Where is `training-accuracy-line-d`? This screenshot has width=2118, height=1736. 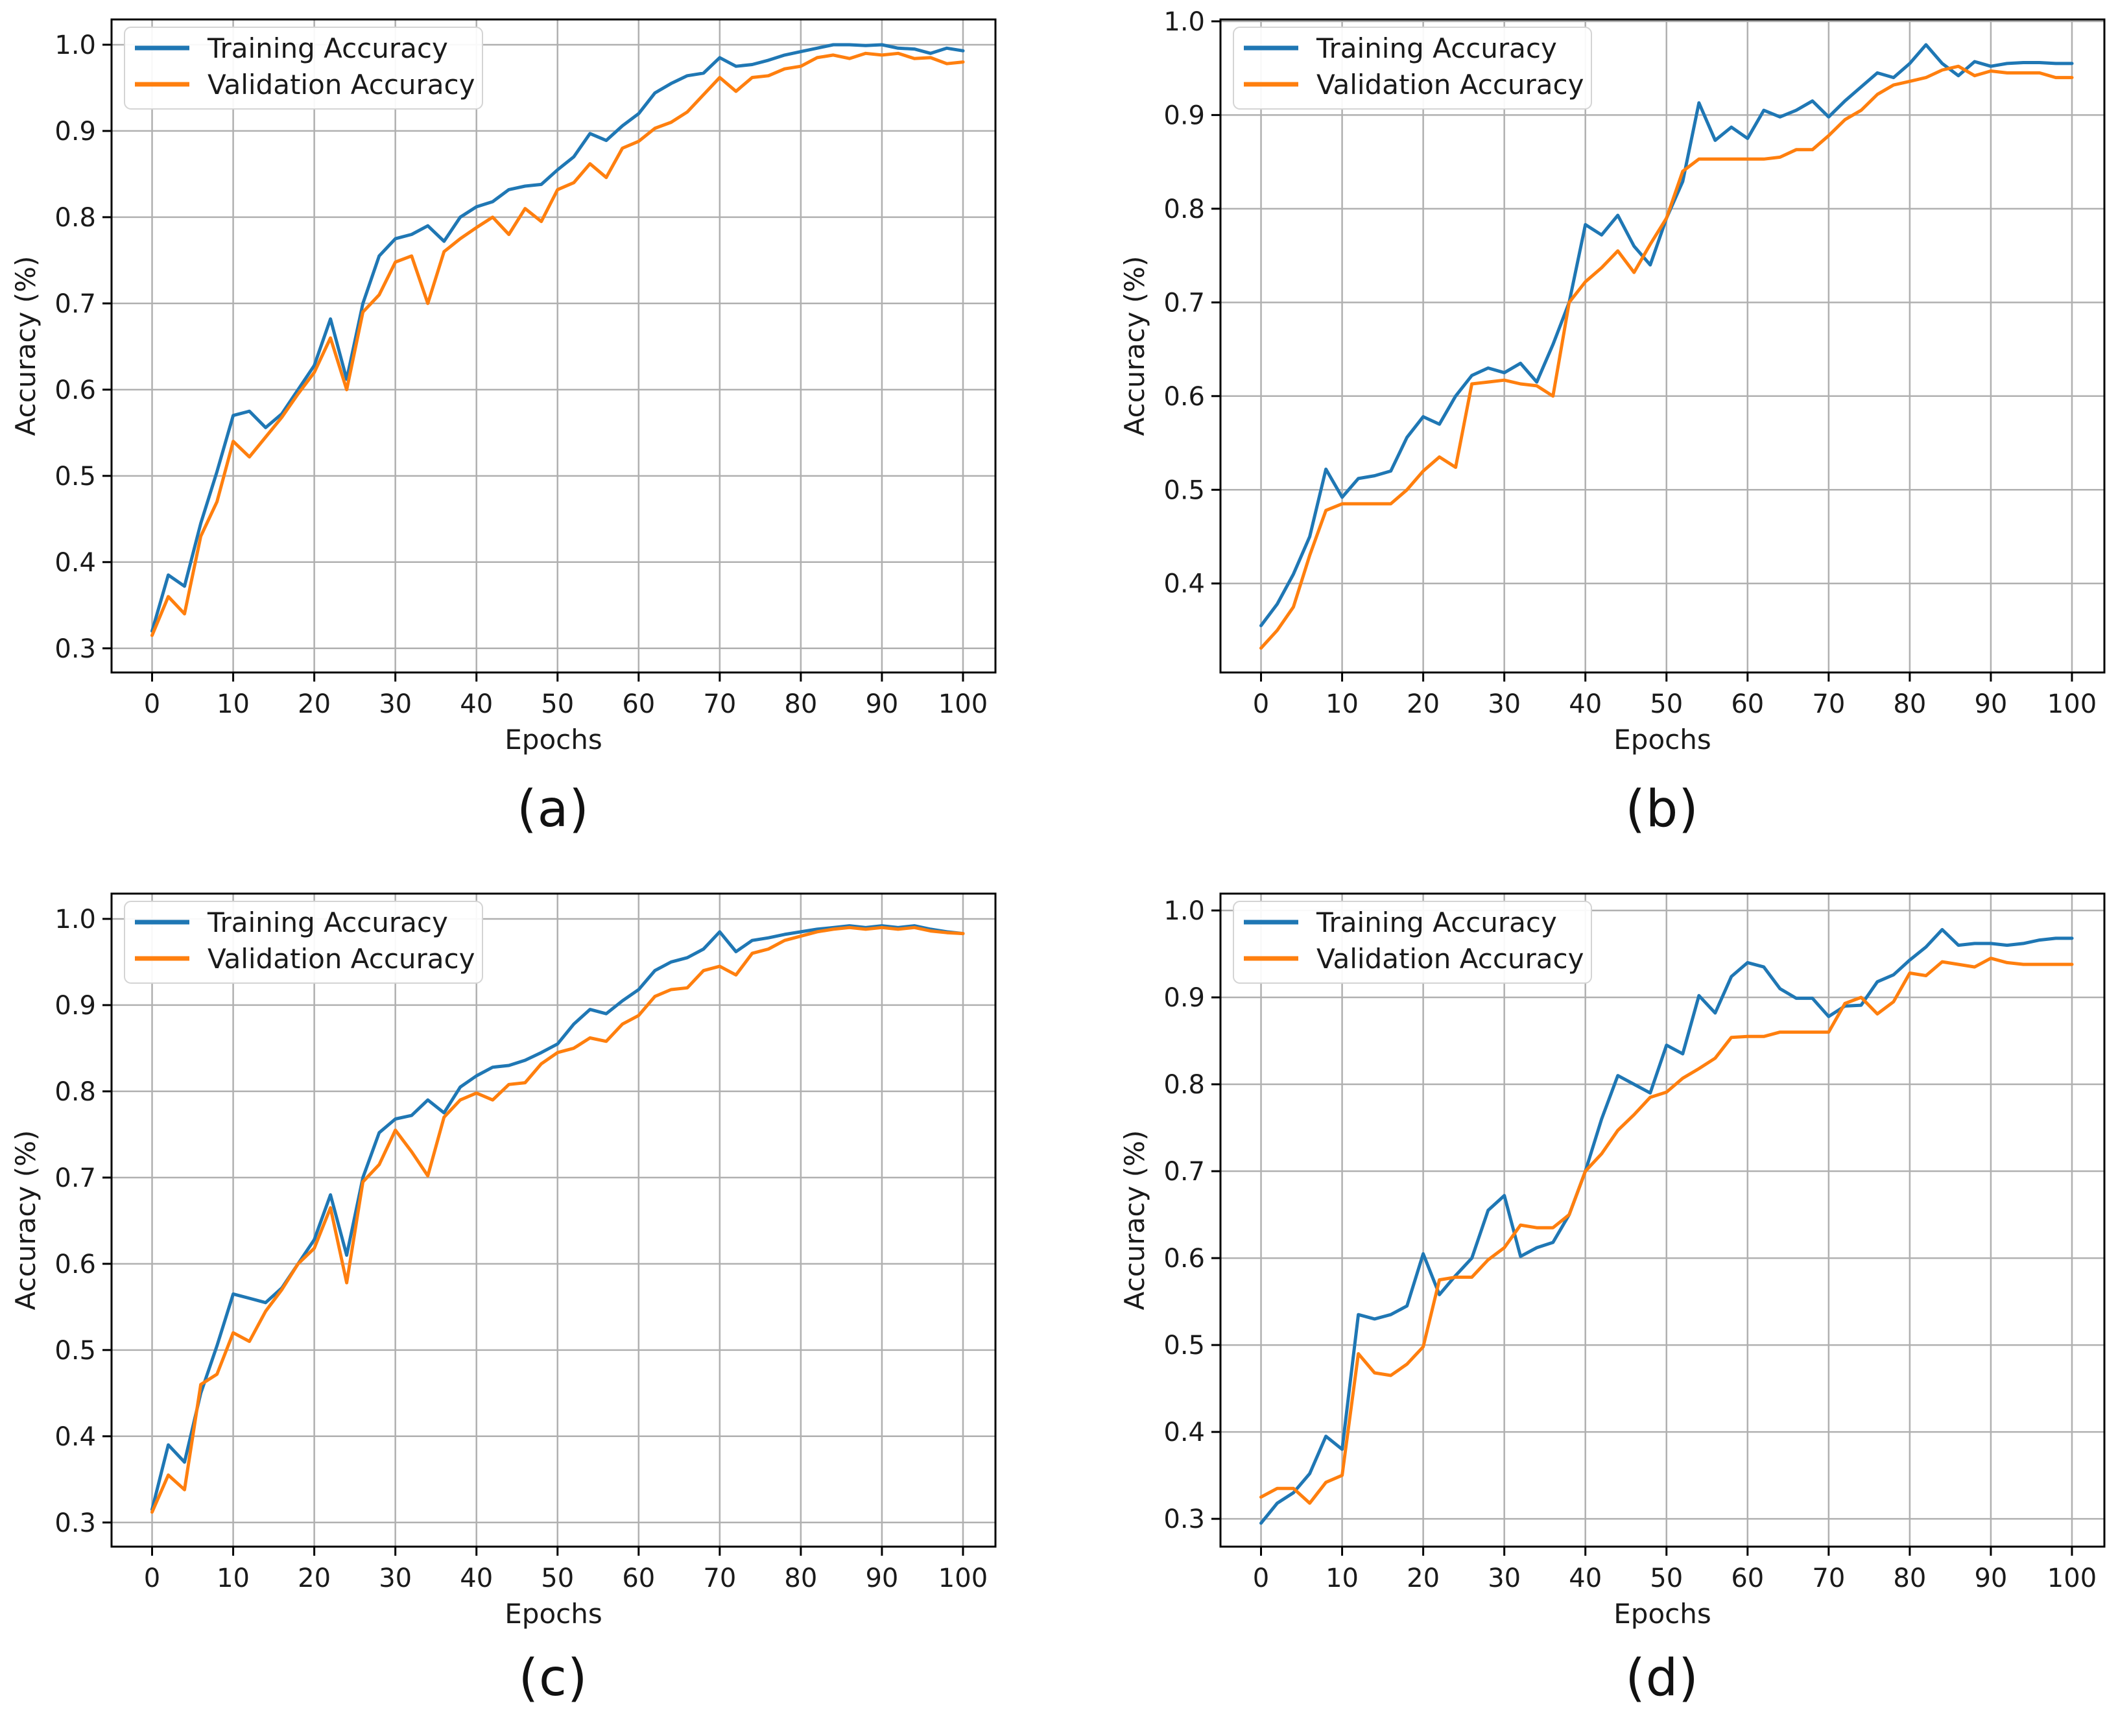 training-accuracy-line-d is located at coordinates (1667, 1226).